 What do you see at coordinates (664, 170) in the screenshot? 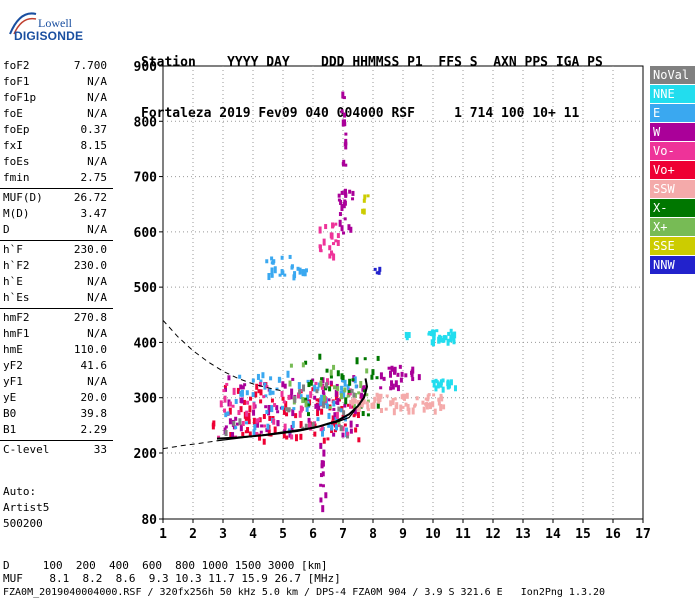
I see `legend-label: Vo+` at bounding box center [664, 170].